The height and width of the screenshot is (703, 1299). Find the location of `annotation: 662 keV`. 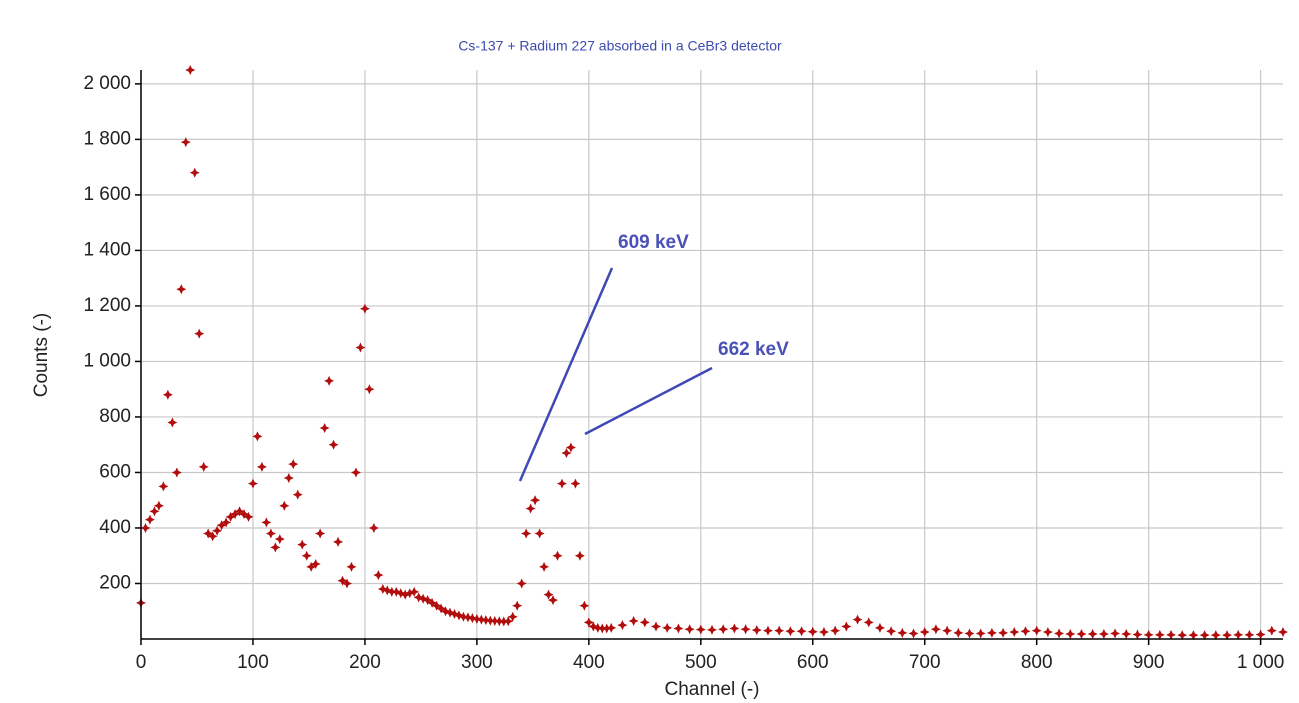

annotation: 662 keV is located at coordinates (753, 349).